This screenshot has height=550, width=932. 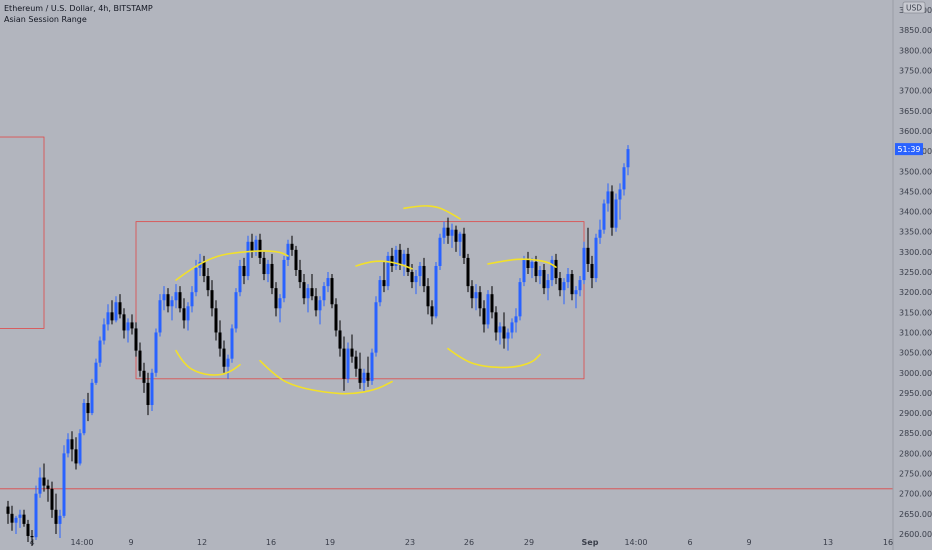 I want to click on current-price-text: 51:39, so click(x=908, y=149).